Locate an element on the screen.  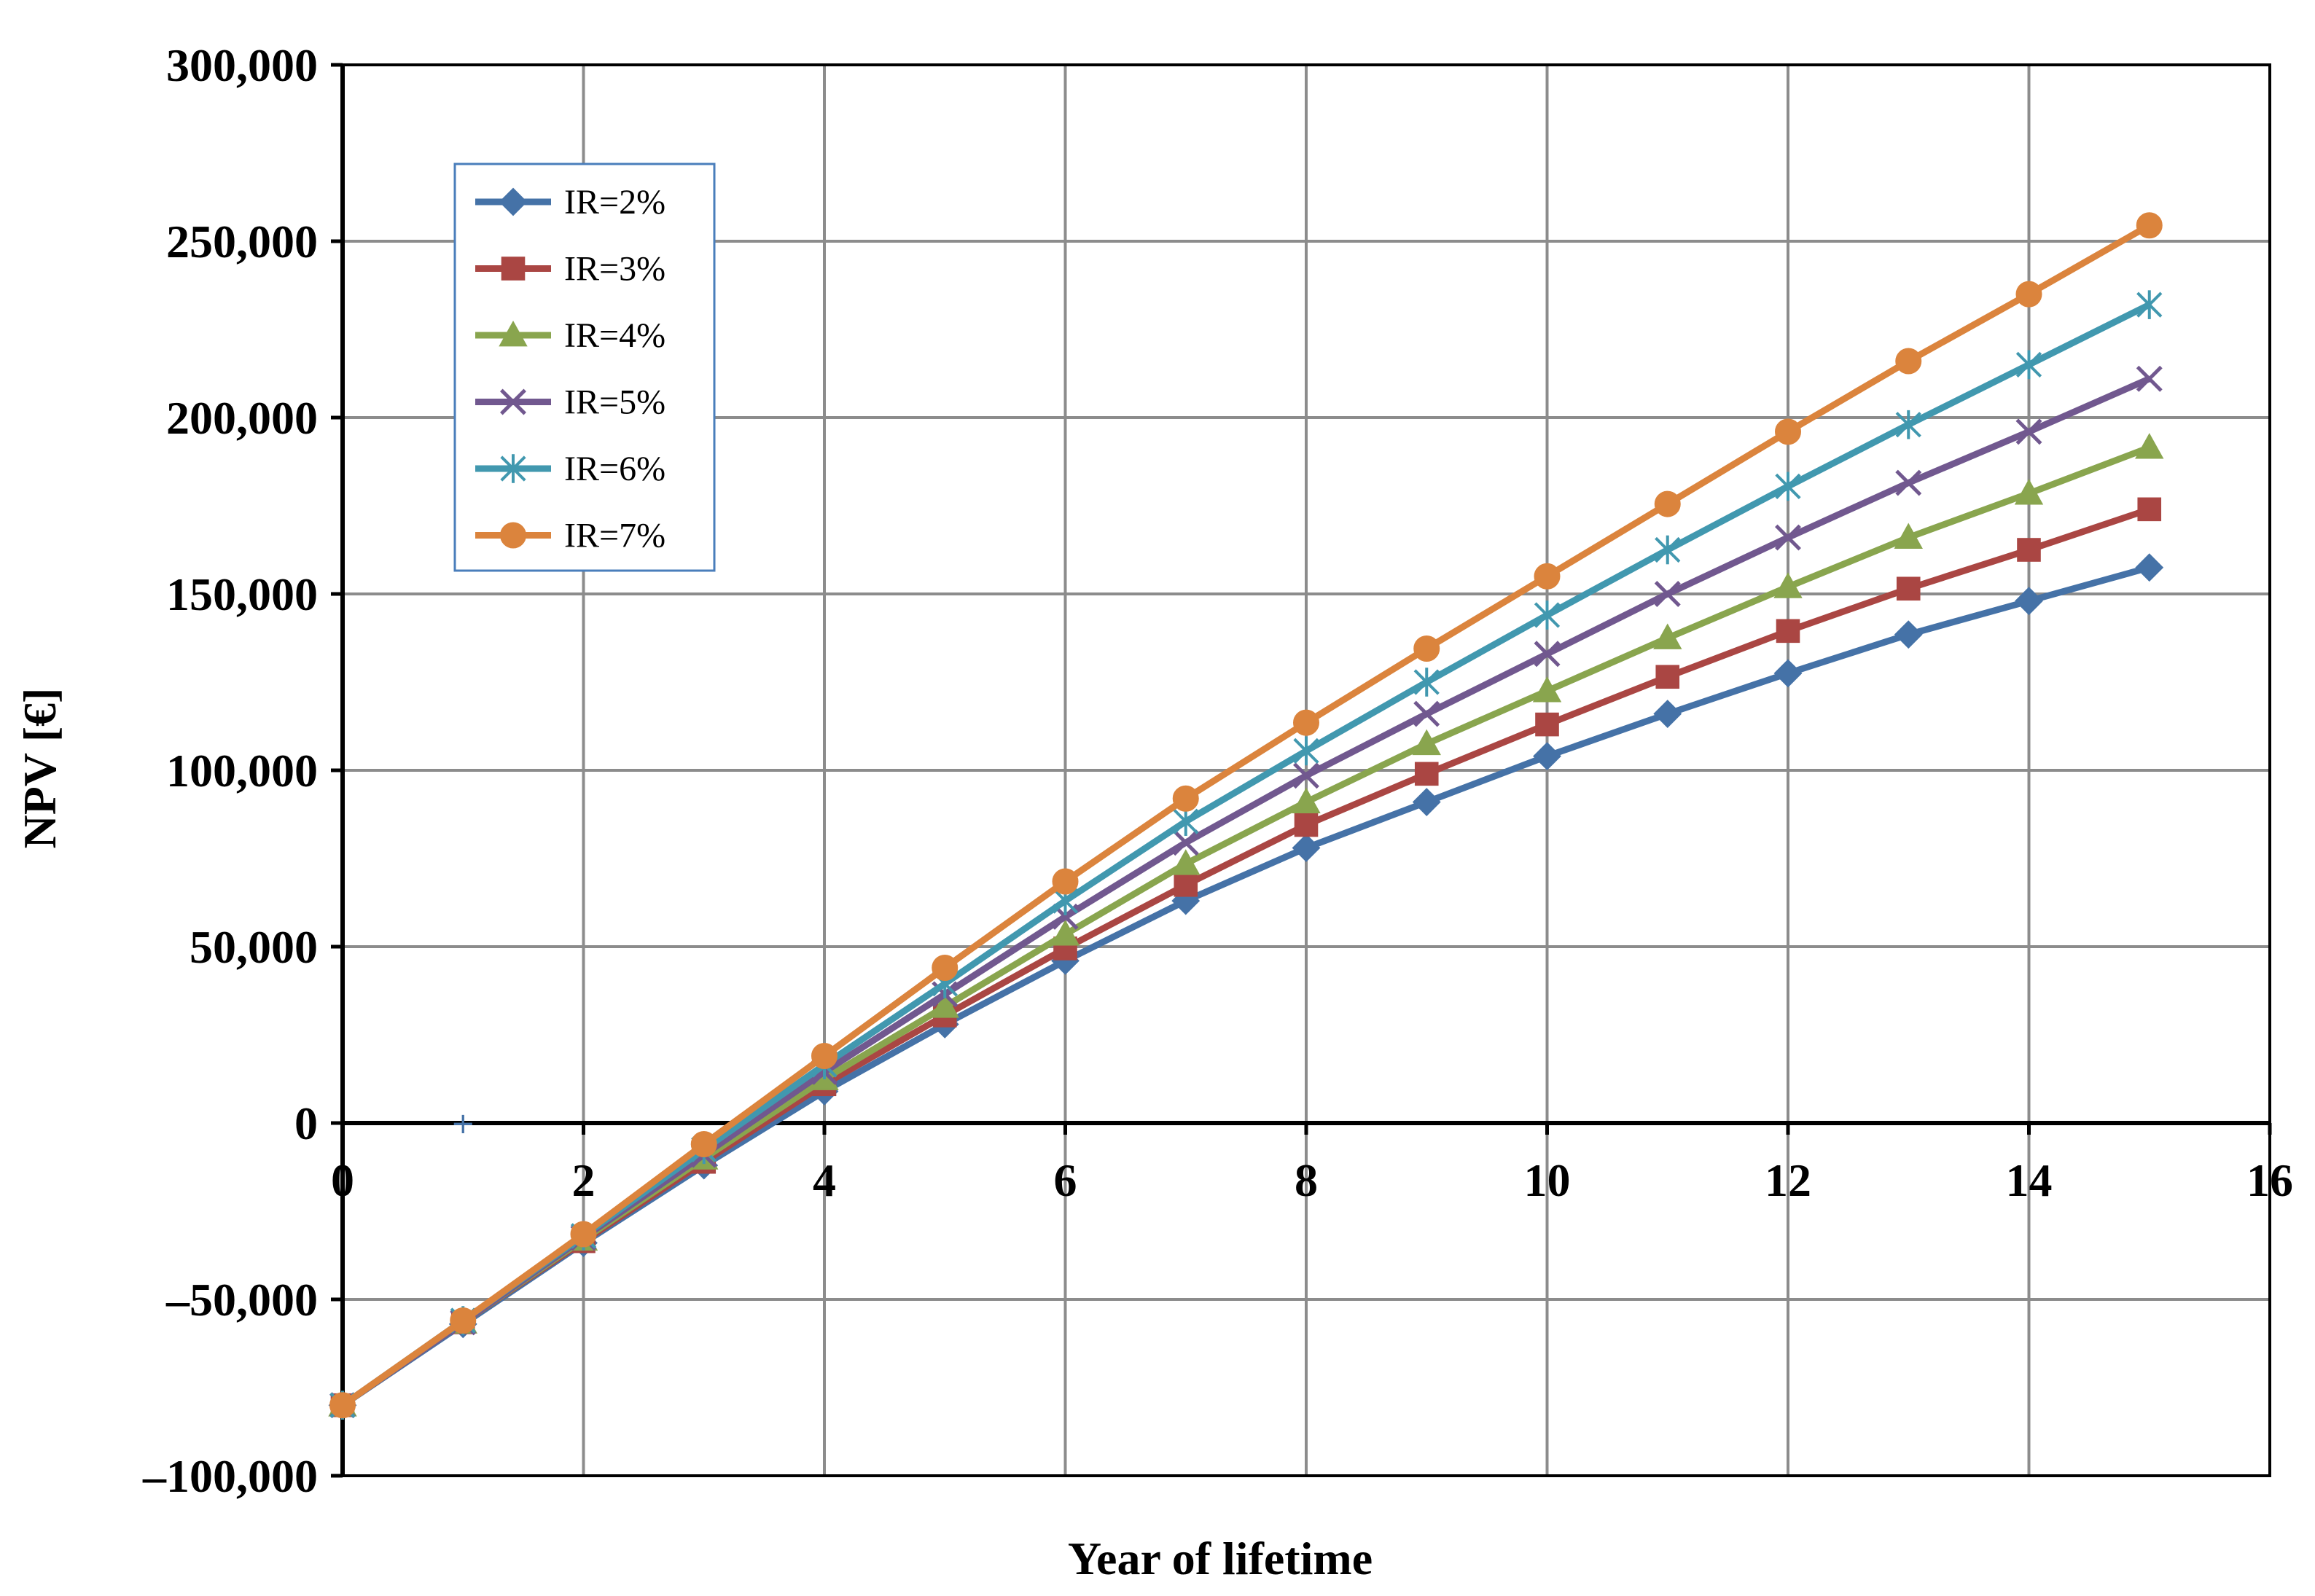
legend-item: IR=6% is located at coordinates (570, 469).